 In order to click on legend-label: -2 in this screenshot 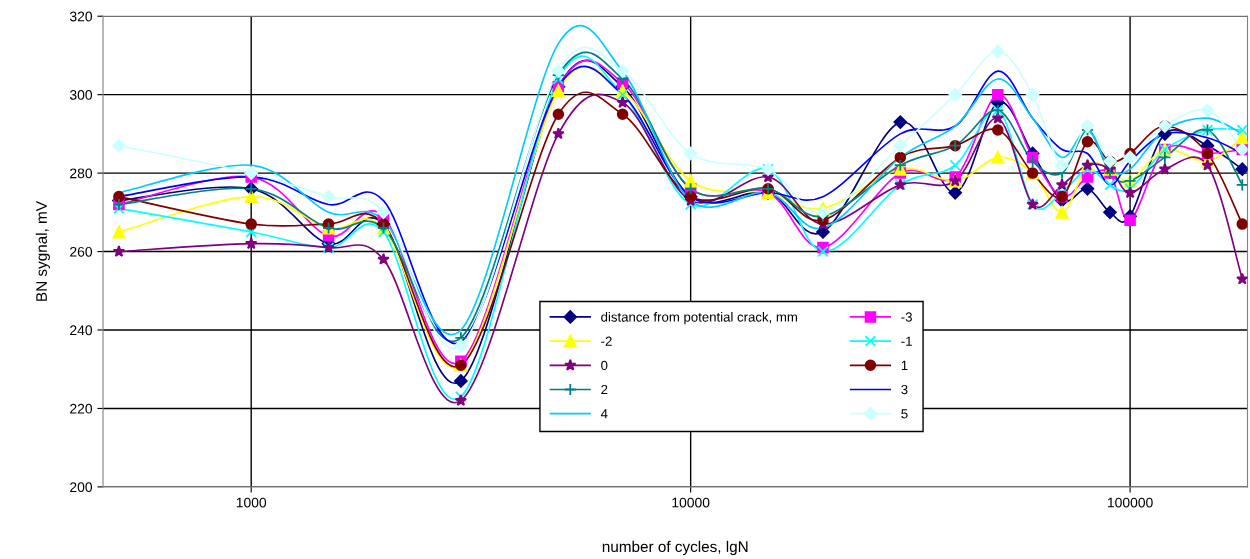, I will do `click(606, 341)`.